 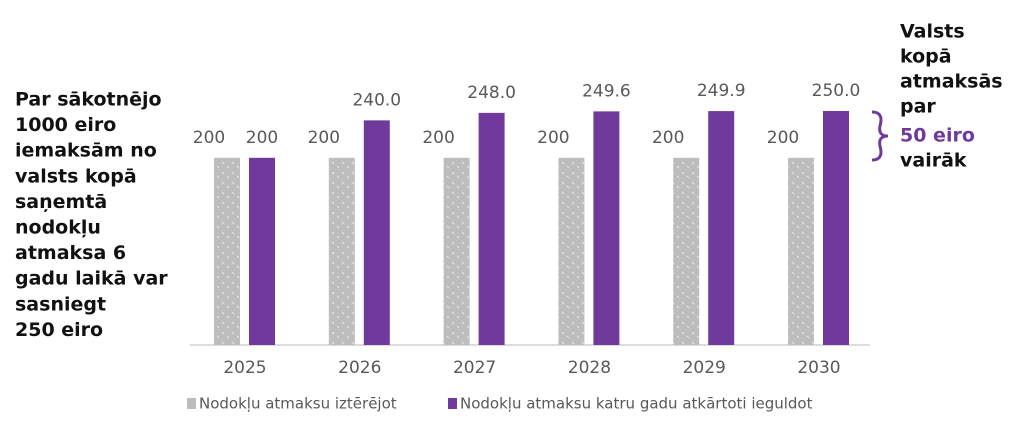 What do you see at coordinates (59, 330) in the screenshot?
I see `annotation-left: 250 eiro` at bounding box center [59, 330].